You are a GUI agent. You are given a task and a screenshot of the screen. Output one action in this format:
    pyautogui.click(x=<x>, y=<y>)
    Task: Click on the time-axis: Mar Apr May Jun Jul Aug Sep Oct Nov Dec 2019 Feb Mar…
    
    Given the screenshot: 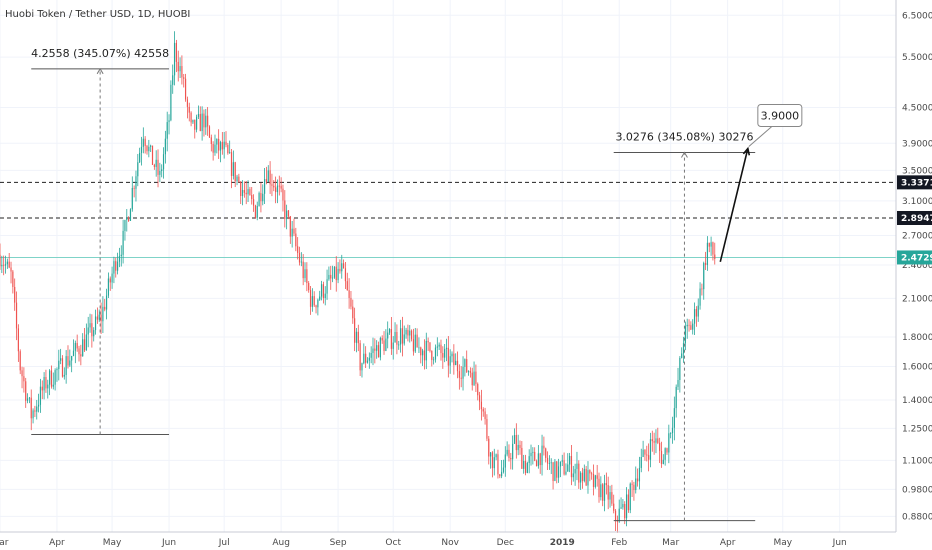 What is the action you would take?
    pyautogui.click(x=423, y=543)
    